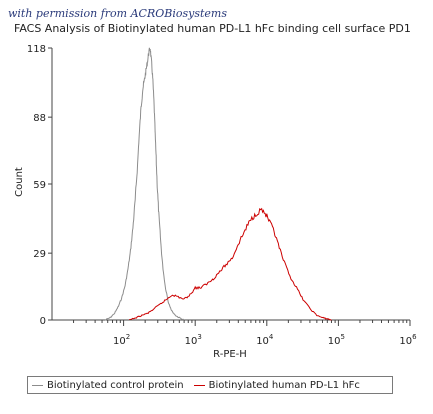  I want to click on series-line-control, so click(144, 184).